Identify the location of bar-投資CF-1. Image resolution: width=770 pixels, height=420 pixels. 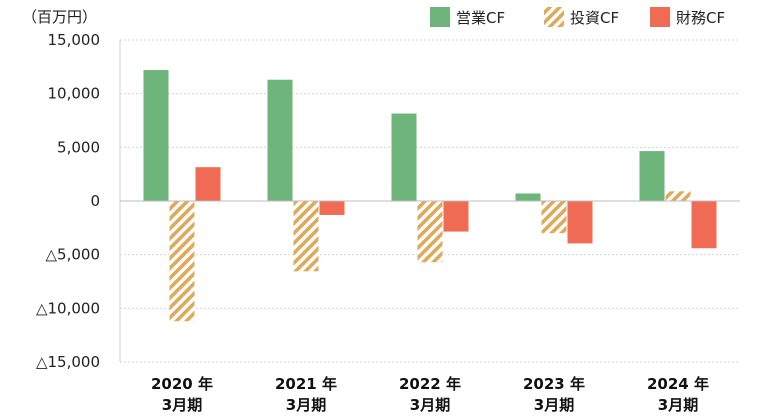
(306, 236).